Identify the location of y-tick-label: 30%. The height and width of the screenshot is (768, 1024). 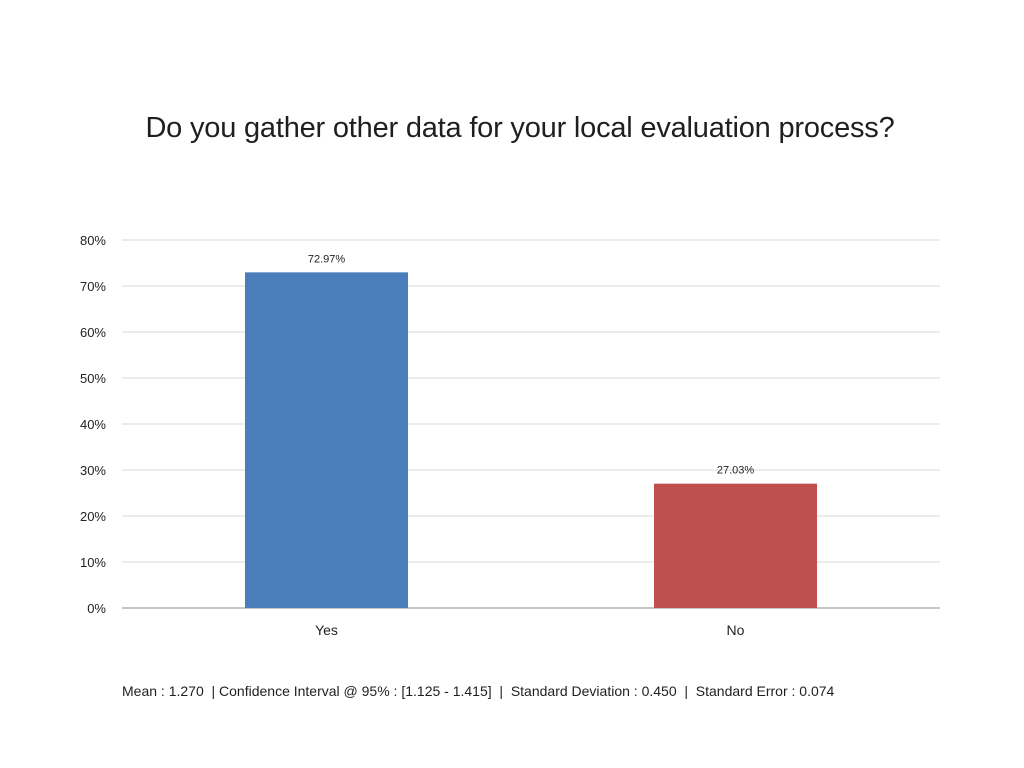
(93, 470).